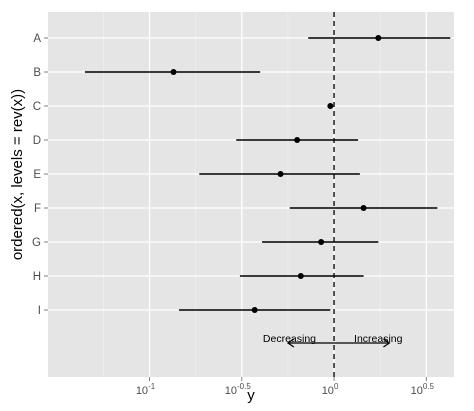 Image resolution: width=474 pixels, height=411 pixels. I want to click on y-tick-label-f: F, so click(37, 209).